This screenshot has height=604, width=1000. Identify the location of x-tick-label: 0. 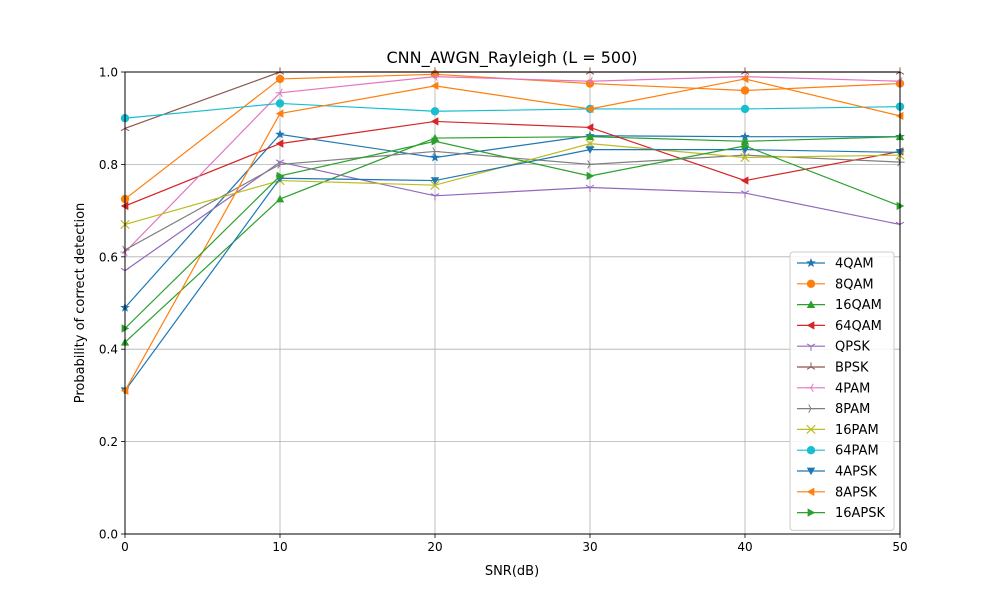
(125, 547).